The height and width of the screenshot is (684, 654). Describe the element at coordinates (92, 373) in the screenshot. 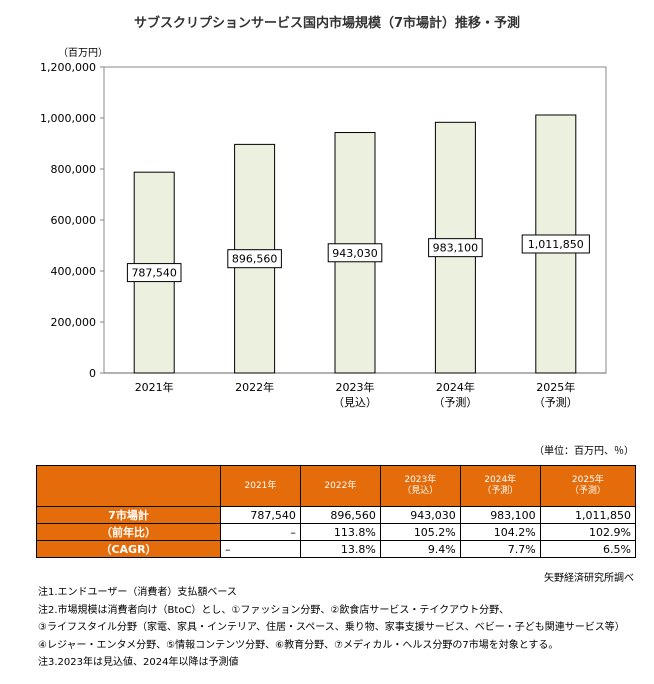

I see `y-tick-label: 0` at that location.